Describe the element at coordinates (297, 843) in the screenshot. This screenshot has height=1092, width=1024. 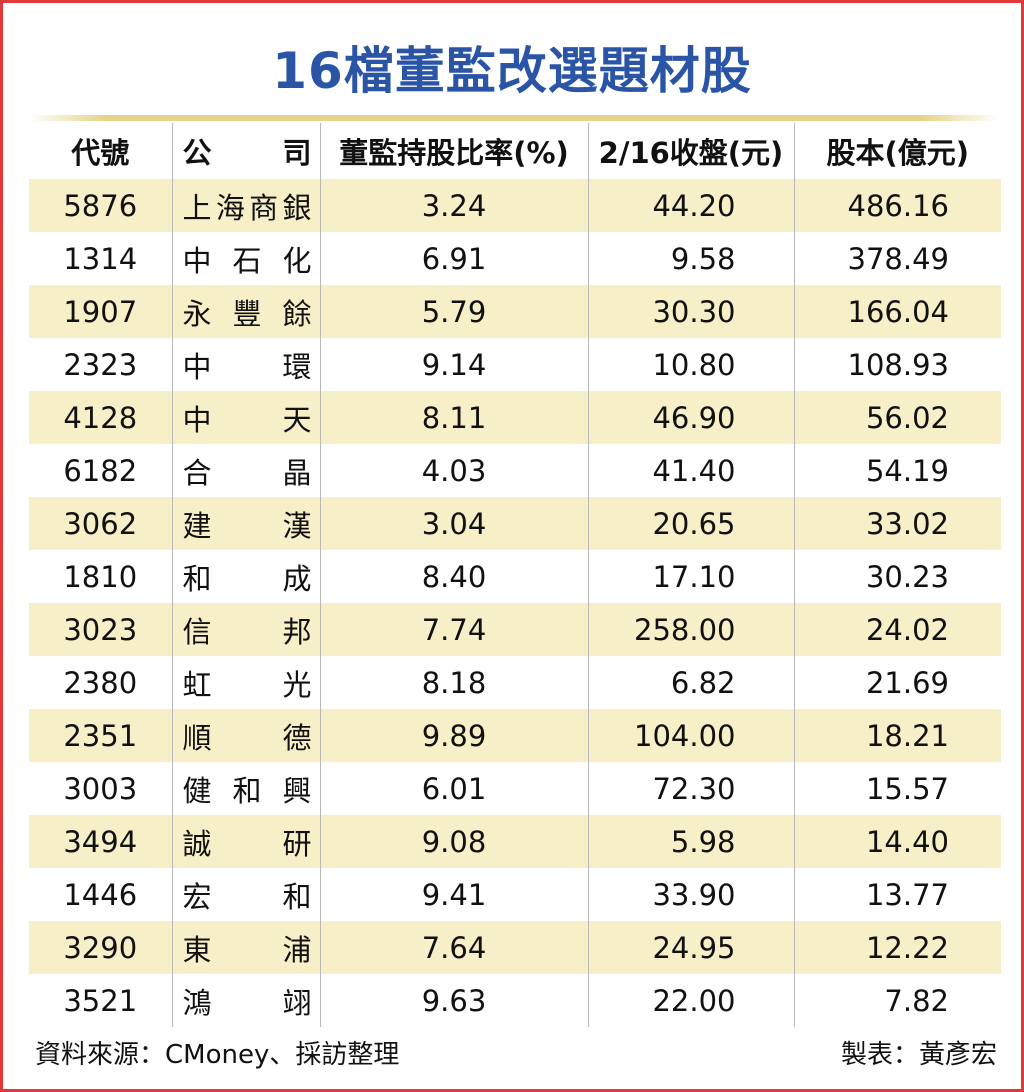
I see `company-name-char: 研` at that location.